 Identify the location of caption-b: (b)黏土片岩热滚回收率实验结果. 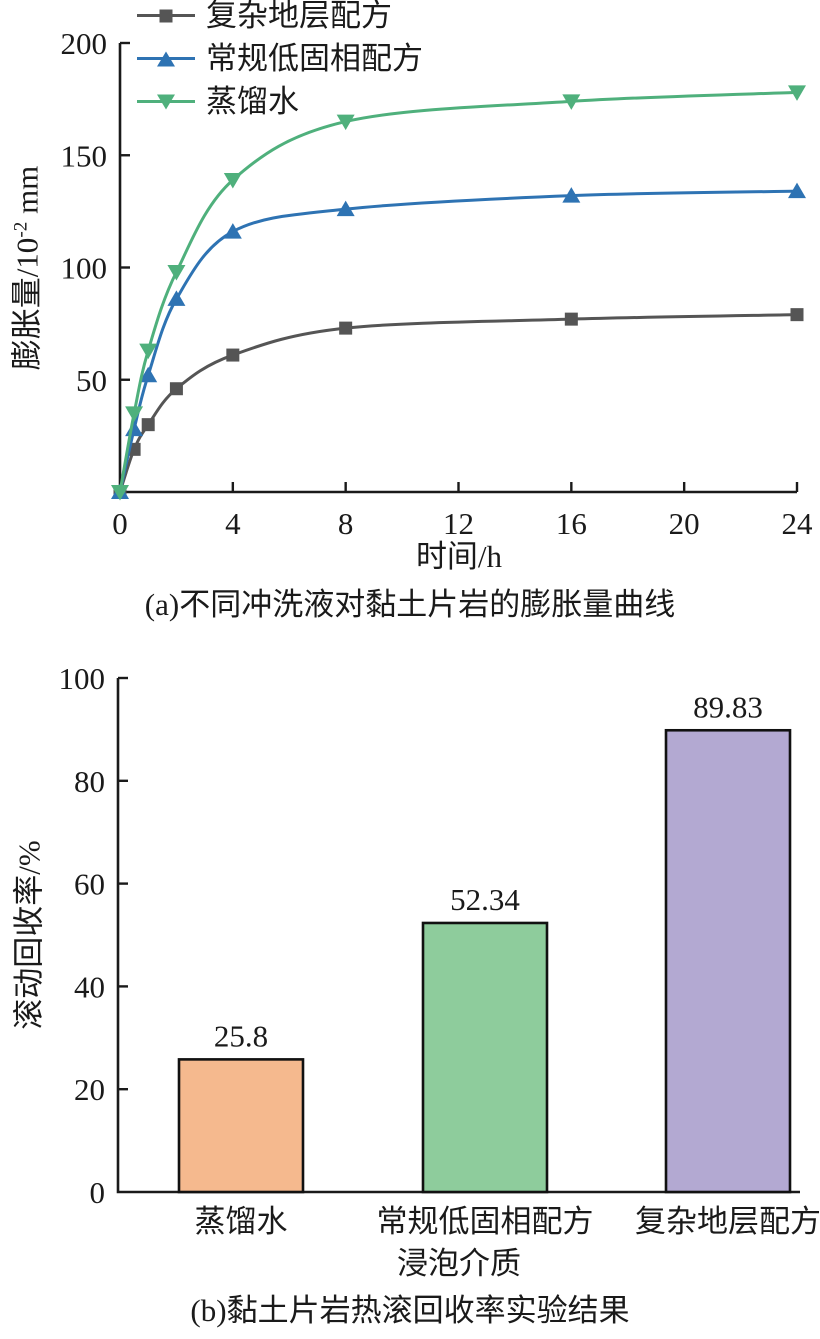
(410, 1310).